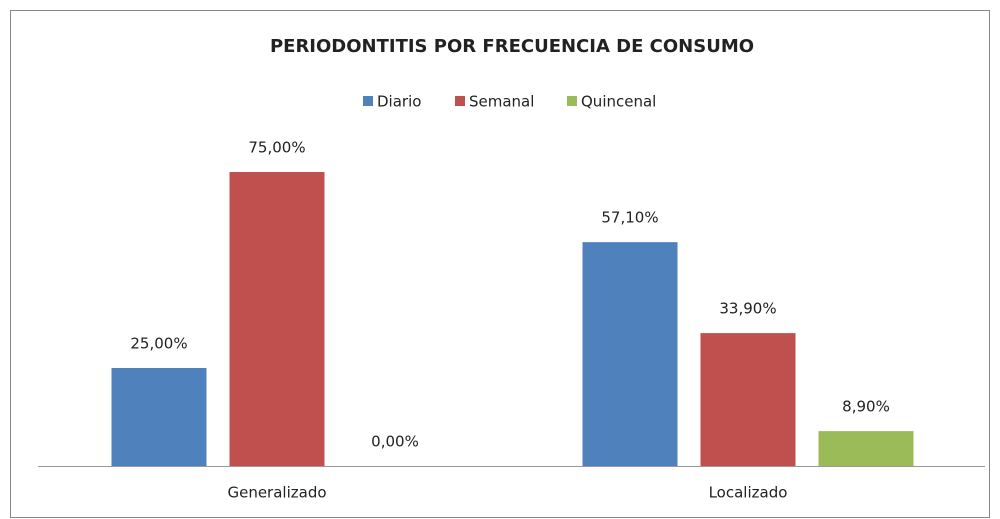 This screenshot has height=519, width=1000. Describe the element at coordinates (501, 102) in the screenshot. I see `legend-label: Semanal` at that location.